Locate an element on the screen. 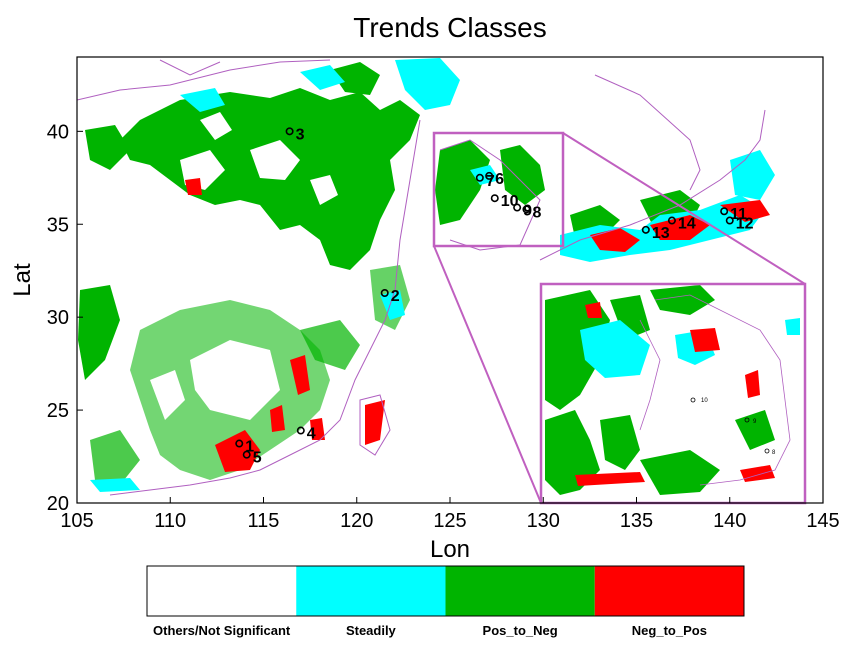 This screenshot has width=852, height=650. map-title: Trends Classes is located at coordinates (449, 27).